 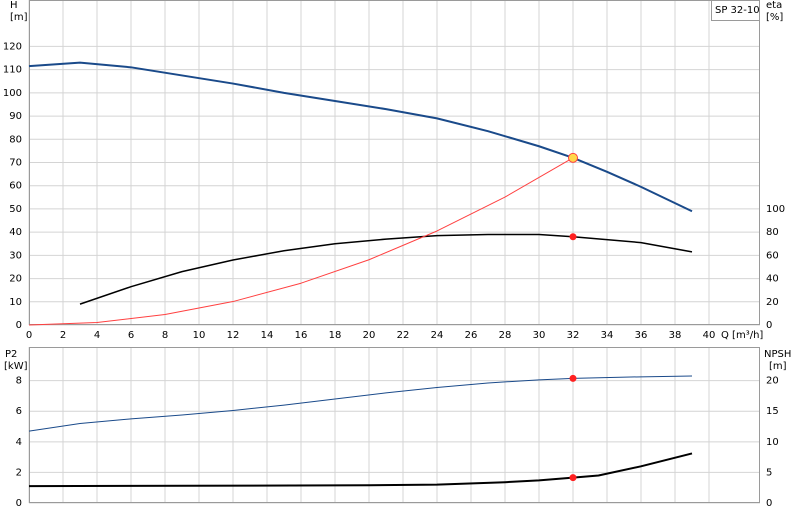 I want to click on title-box, so click(x=735, y=10).